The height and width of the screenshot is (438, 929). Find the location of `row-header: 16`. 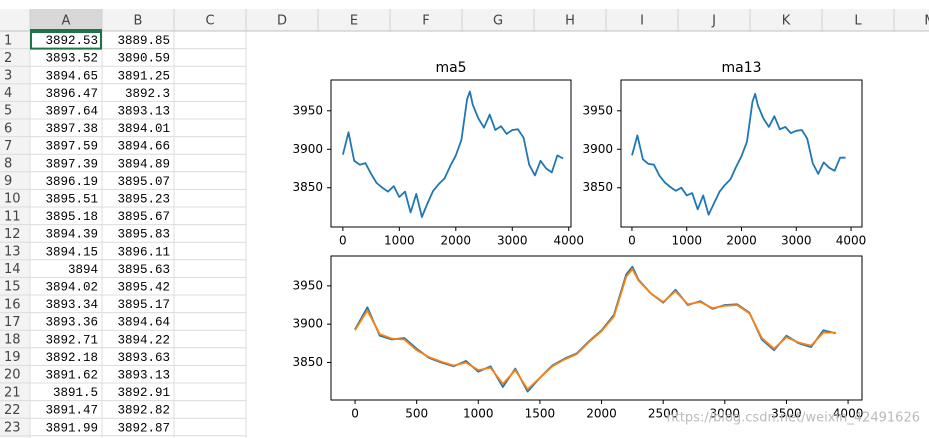

row-header: 16 is located at coordinates (12, 304).